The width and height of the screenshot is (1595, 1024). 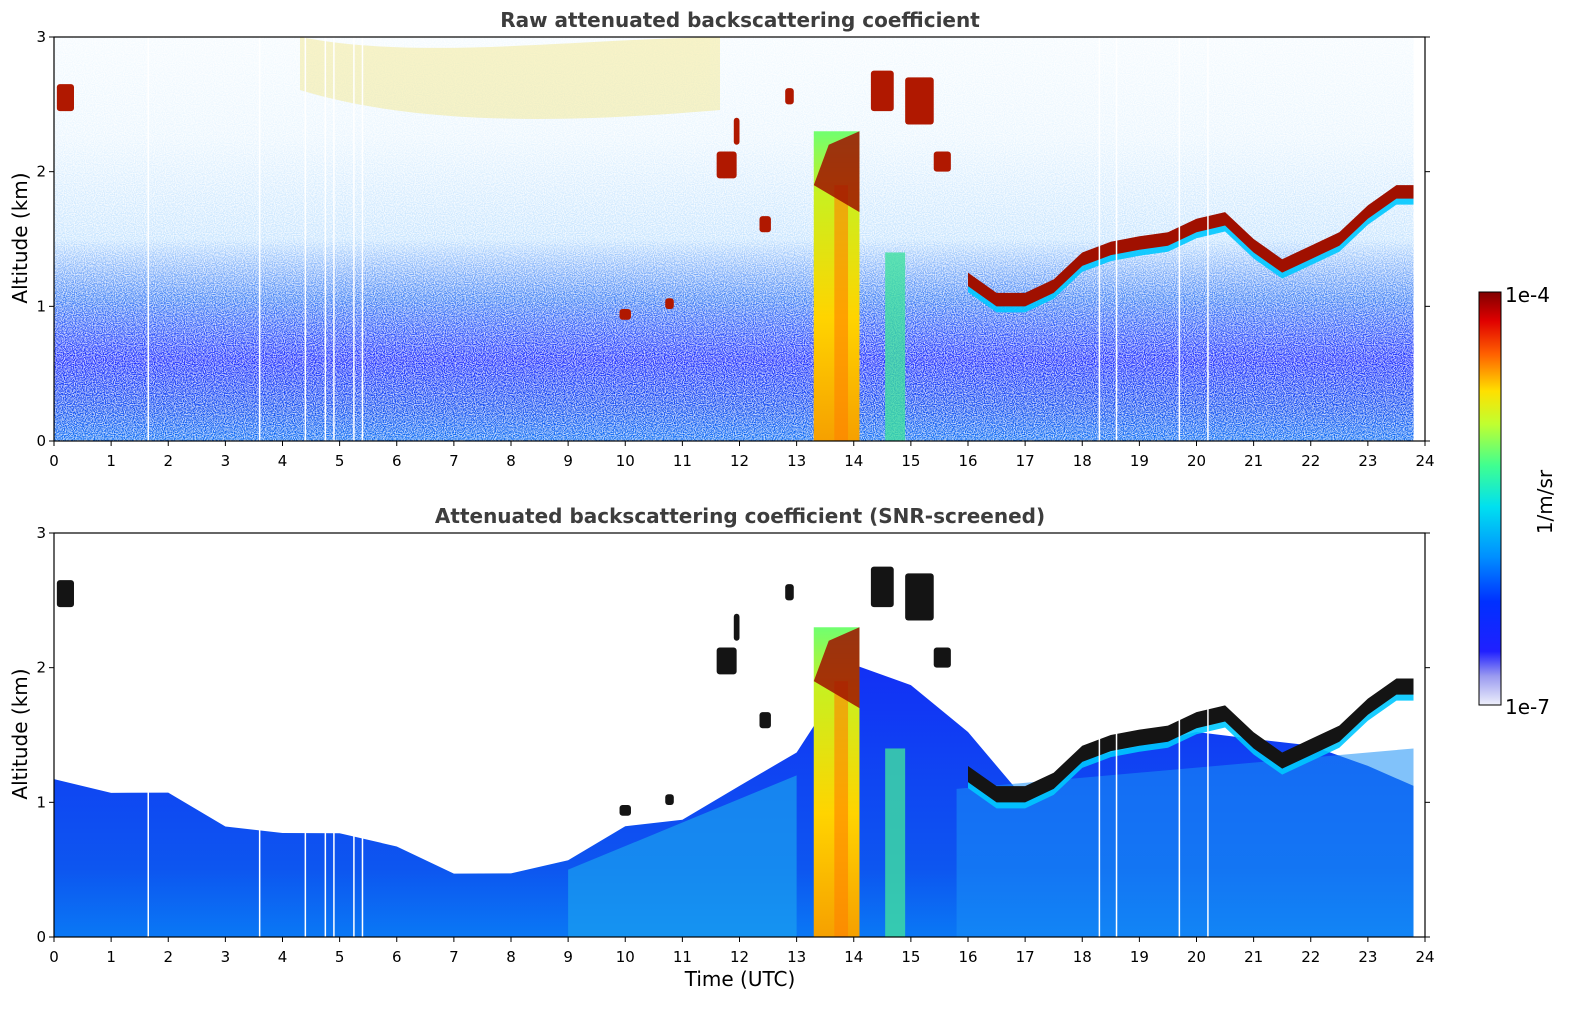 What do you see at coordinates (1527, 295) in the screenshot?
I see `colorbar-max-label: 1e-4` at bounding box center [1527, 295].